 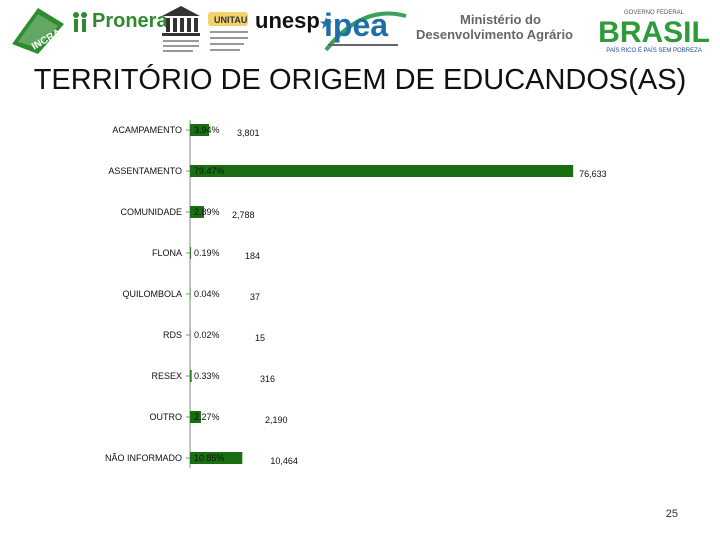 I want to click on unesco-logo, so click(x=181, y=29).